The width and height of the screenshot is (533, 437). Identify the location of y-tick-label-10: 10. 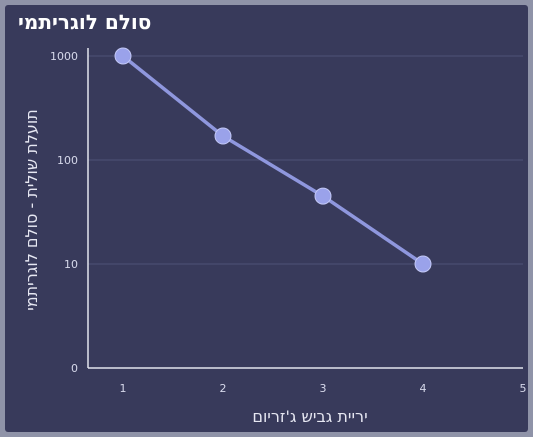
(71, 264).